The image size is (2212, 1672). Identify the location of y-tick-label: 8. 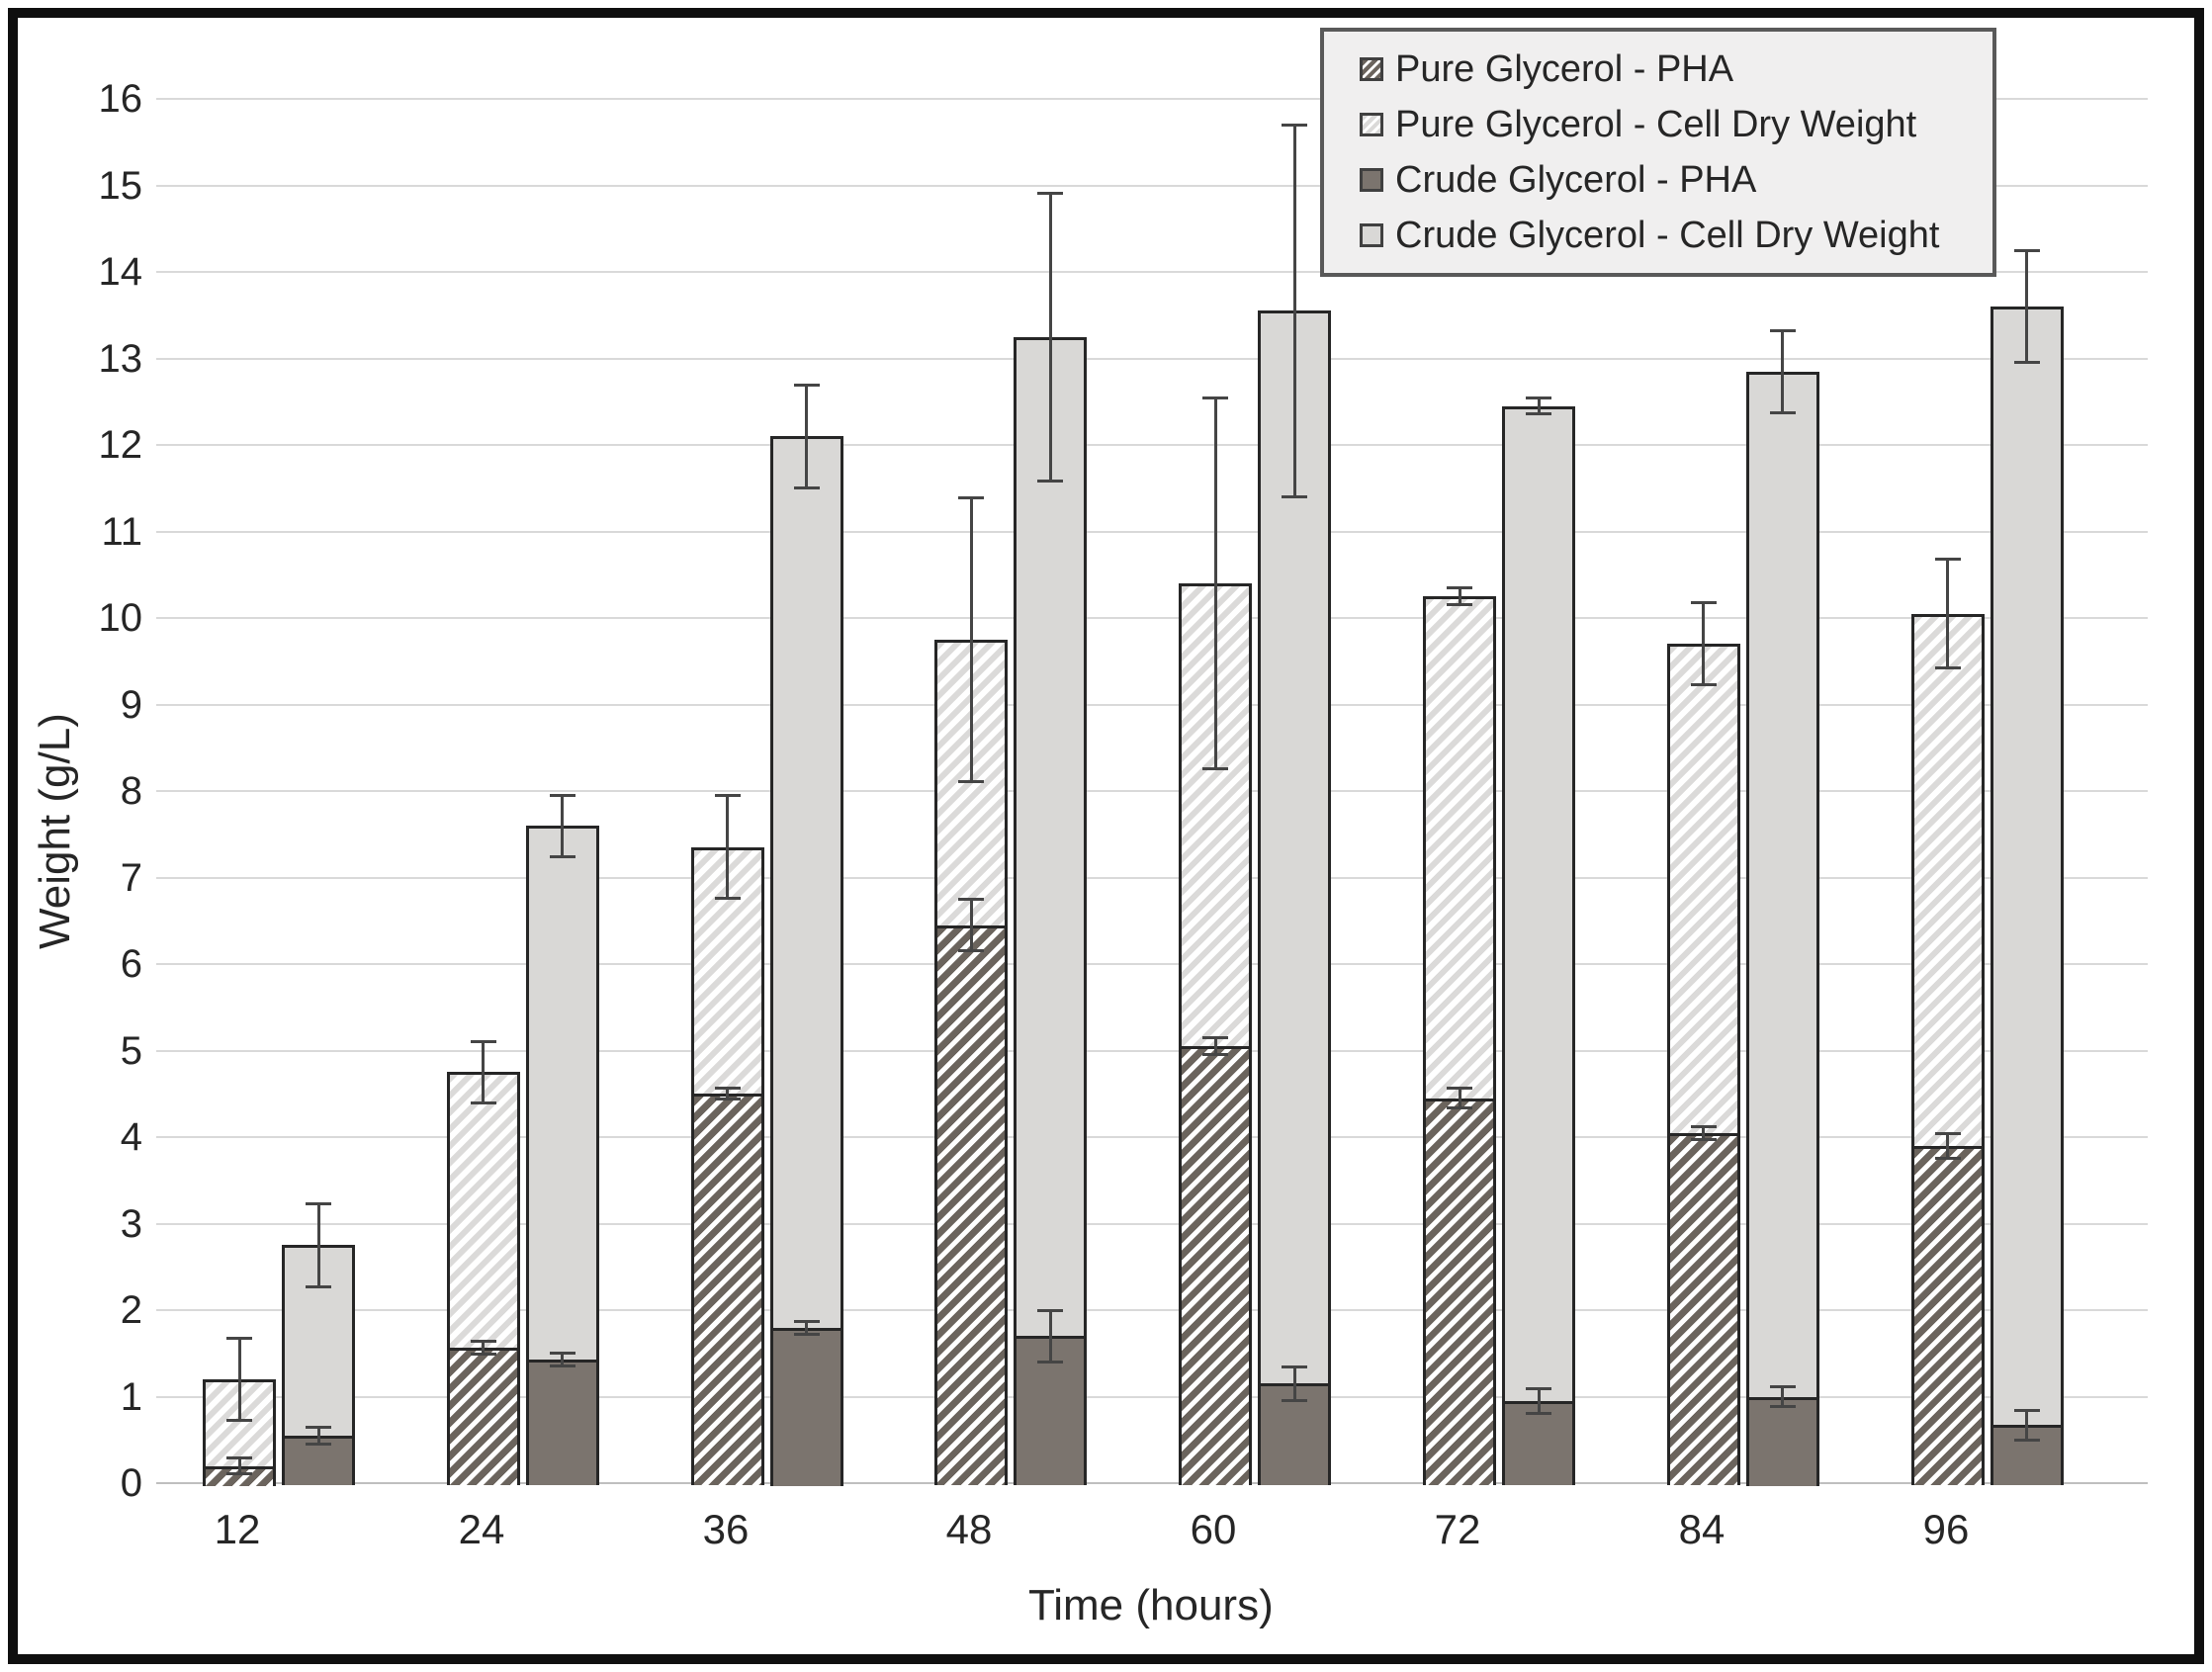
(131, 791).